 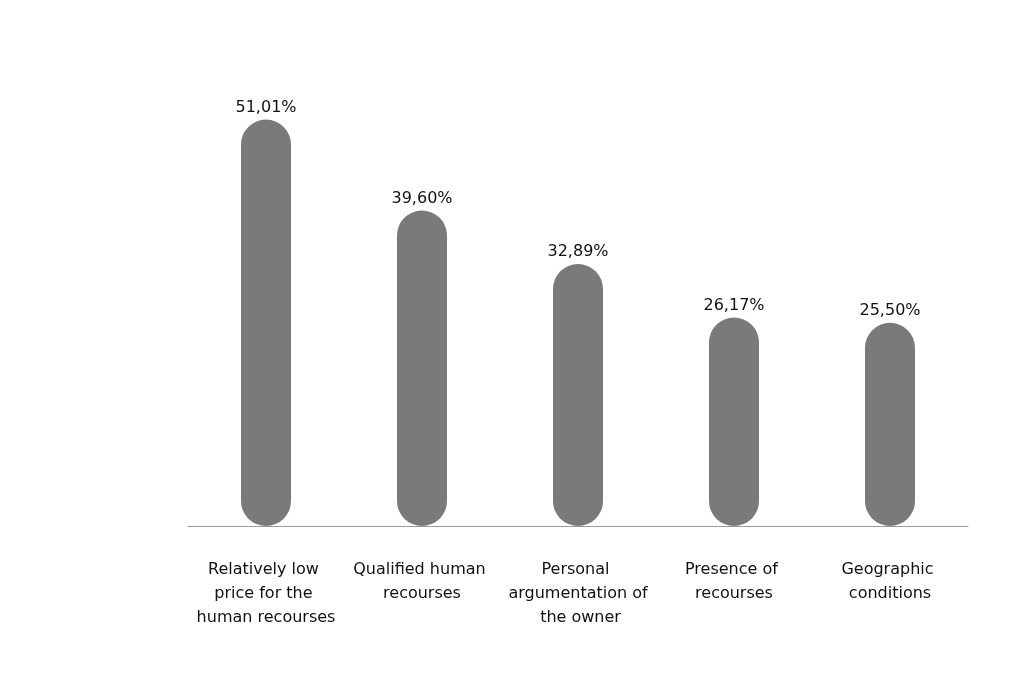 What do you see at coordinates (266, 107) in the screenshot?
I see `data-label: 51,01%` at bounding box center [266, 107].